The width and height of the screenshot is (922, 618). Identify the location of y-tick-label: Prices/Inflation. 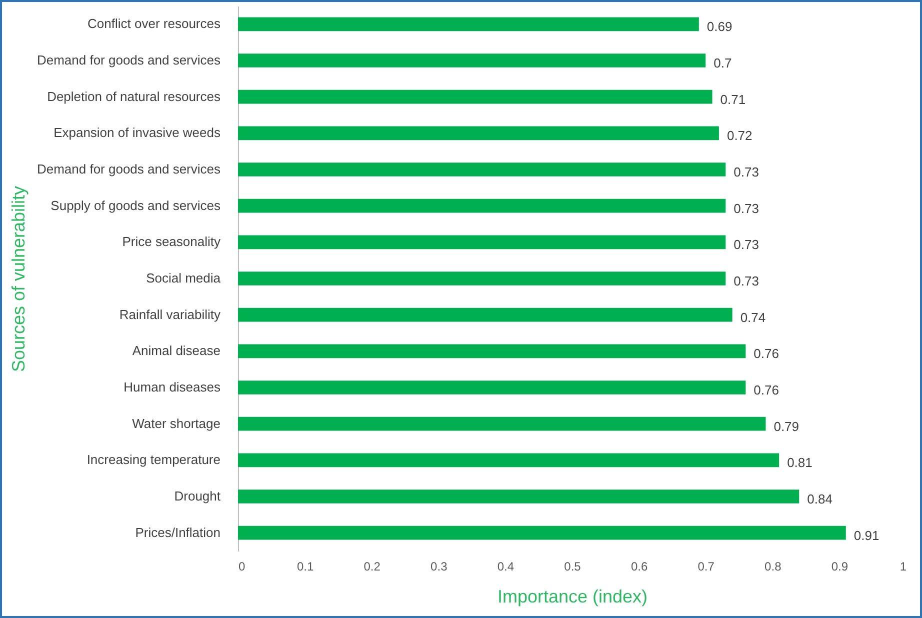
(177, 532).